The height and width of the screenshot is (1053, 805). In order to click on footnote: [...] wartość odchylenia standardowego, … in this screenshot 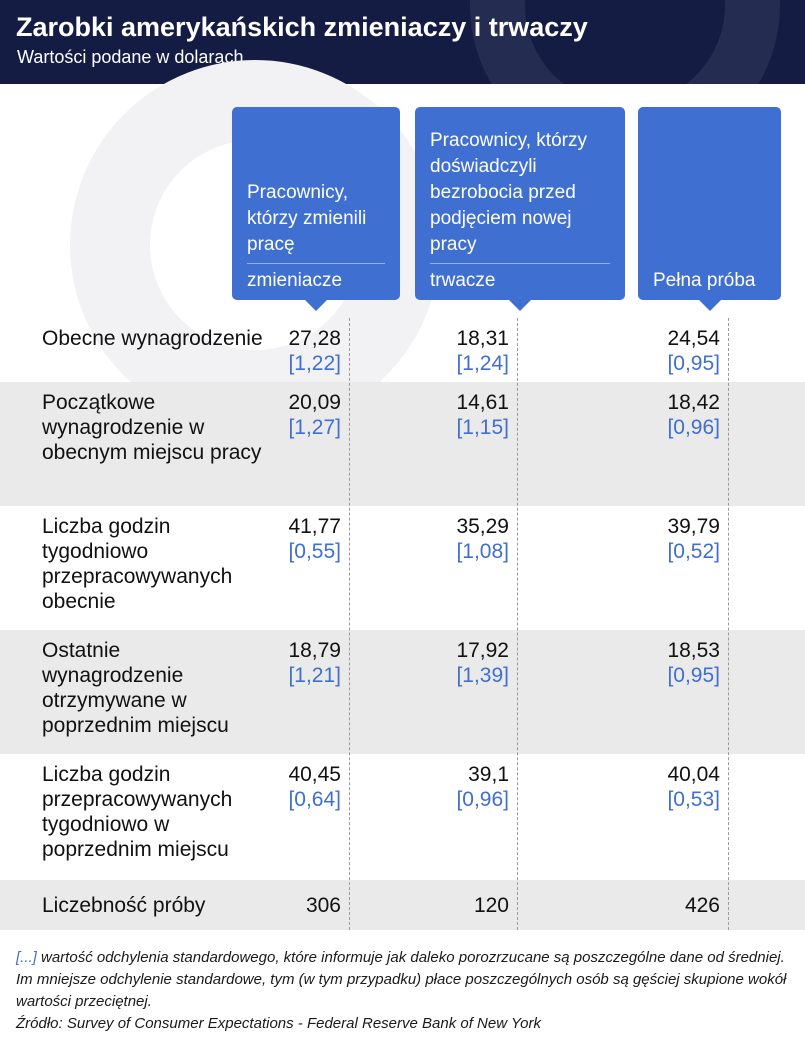, I will do `click(406, 991)`.